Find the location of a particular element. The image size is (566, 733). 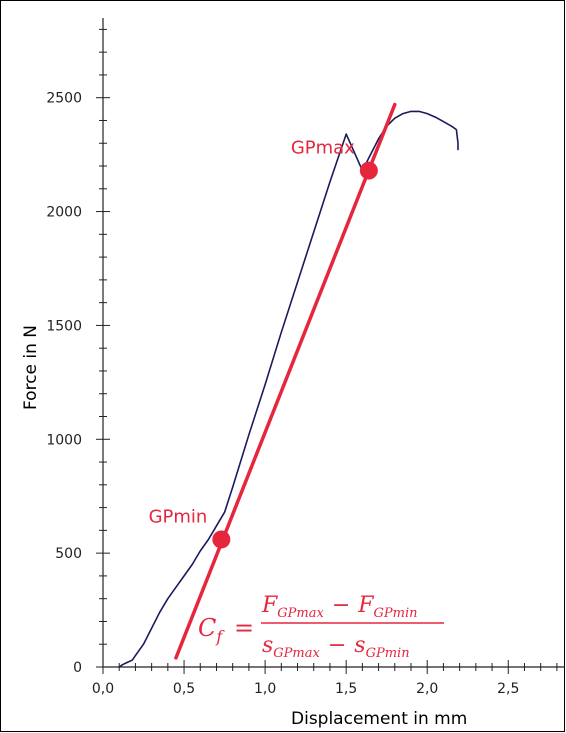

x-tick-label: 0,5 is located at coordinates (184, 689).